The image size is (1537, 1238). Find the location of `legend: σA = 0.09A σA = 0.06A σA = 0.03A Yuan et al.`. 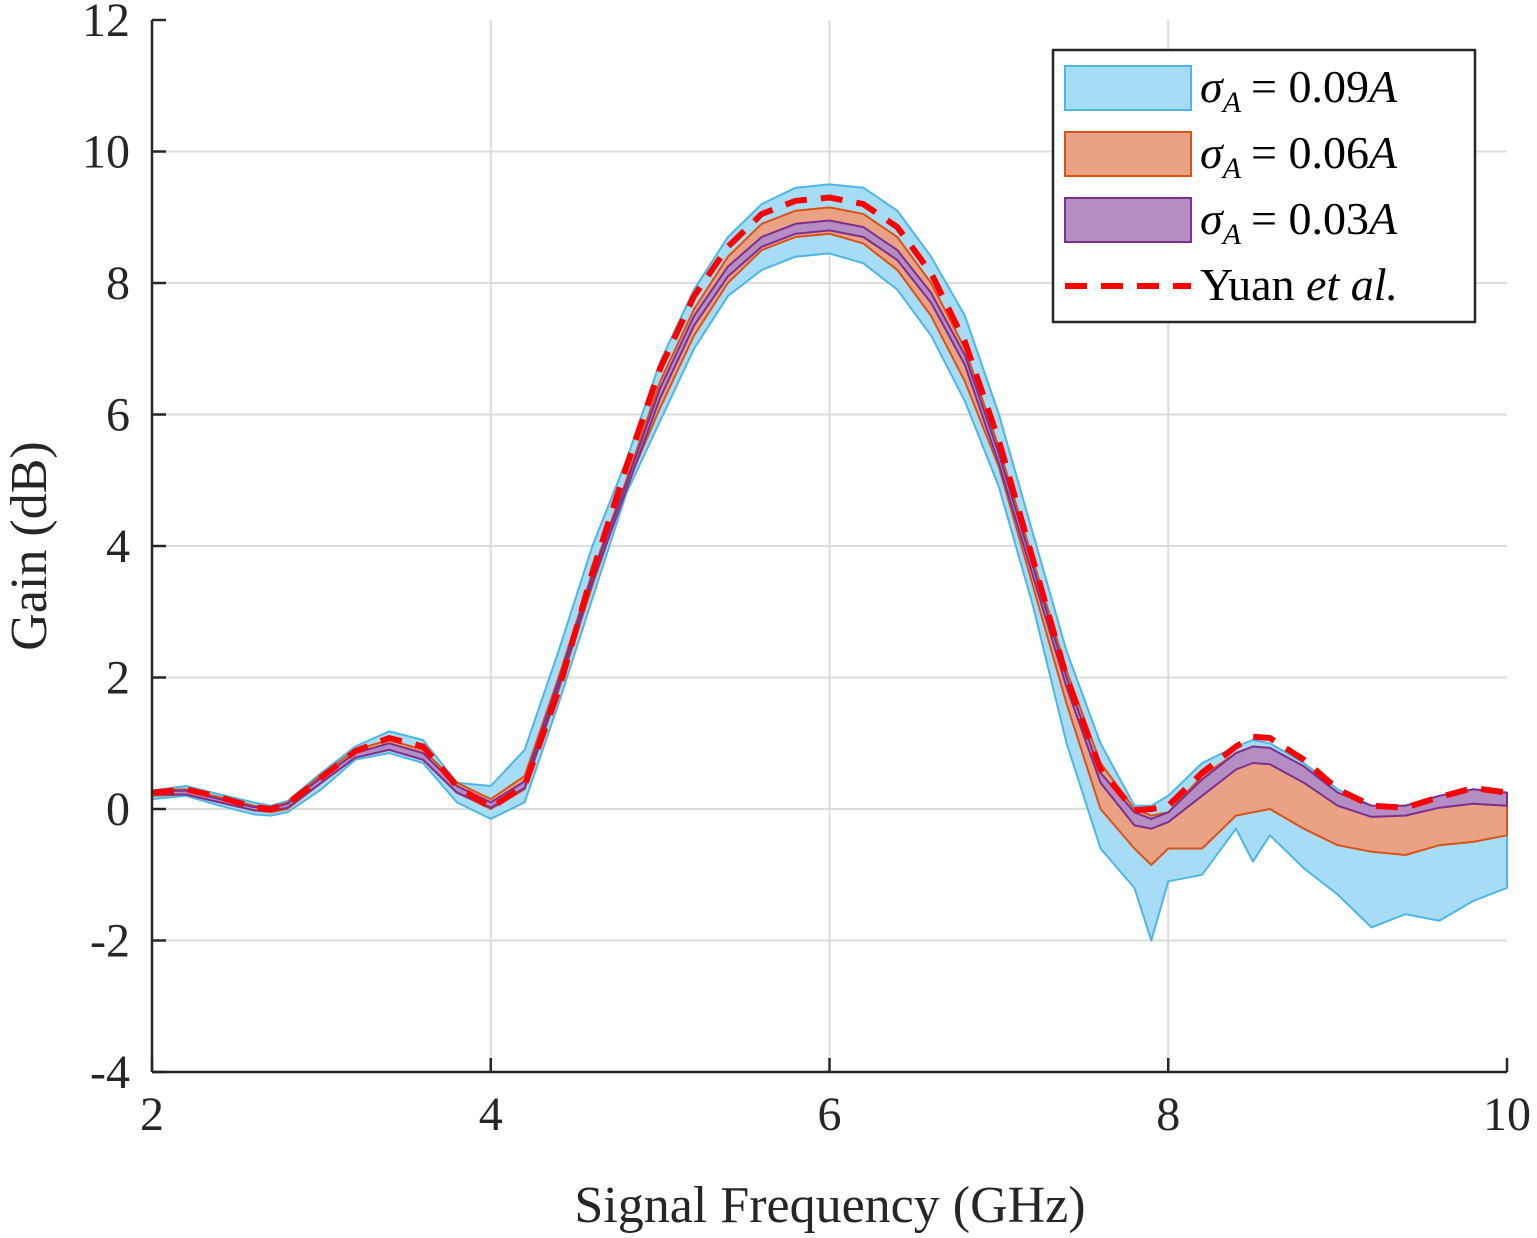

legend: σA = 0.09A σA = 0.06A σA = 0.03A Yuan et al. is located at coordinates (1264, 186).